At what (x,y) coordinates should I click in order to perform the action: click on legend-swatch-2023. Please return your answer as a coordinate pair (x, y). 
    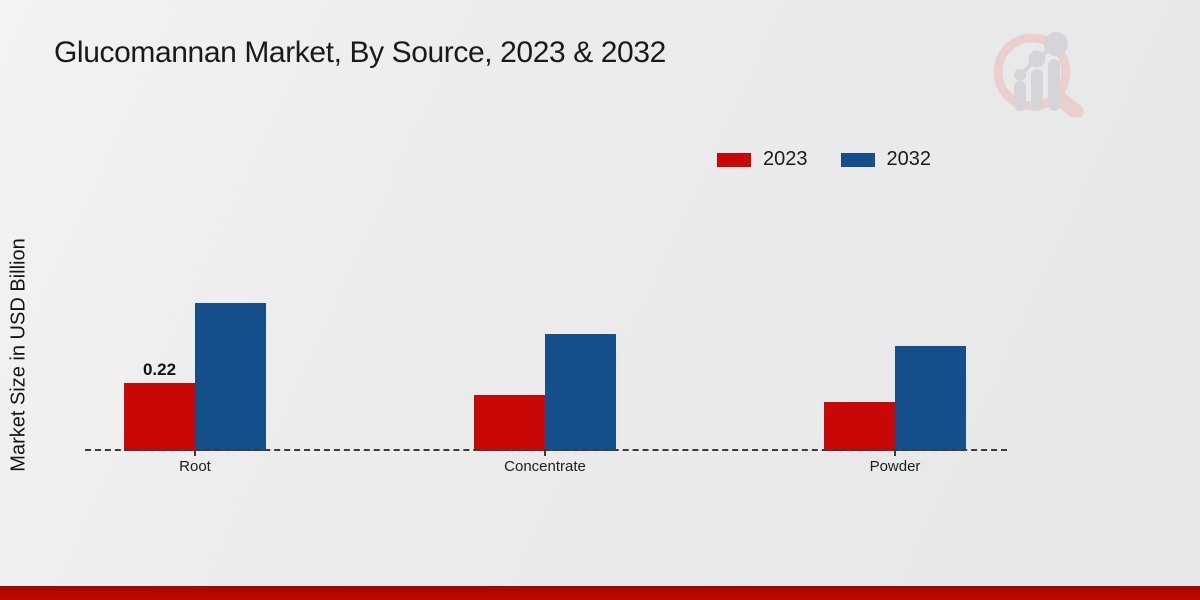
    Looking at the image, I should click on (734, 159).